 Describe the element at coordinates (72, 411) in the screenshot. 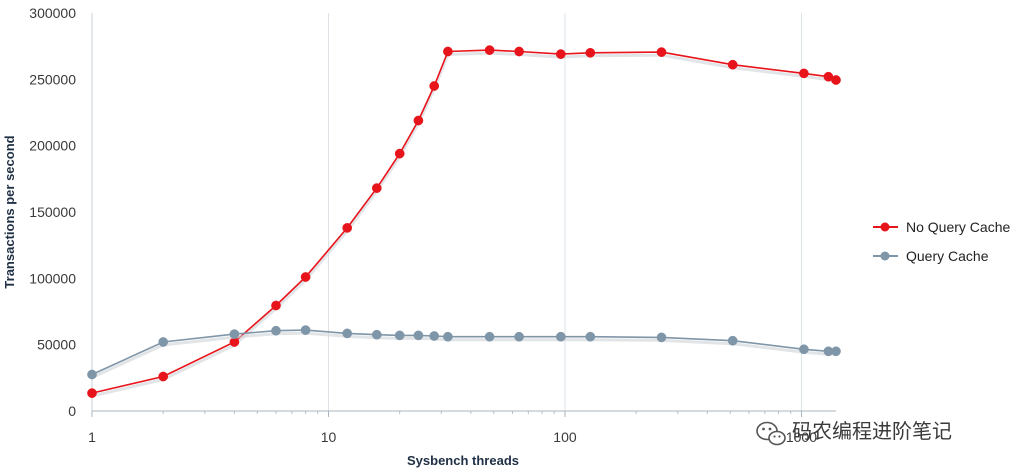

I see `y-tick-label: 0` at that location.